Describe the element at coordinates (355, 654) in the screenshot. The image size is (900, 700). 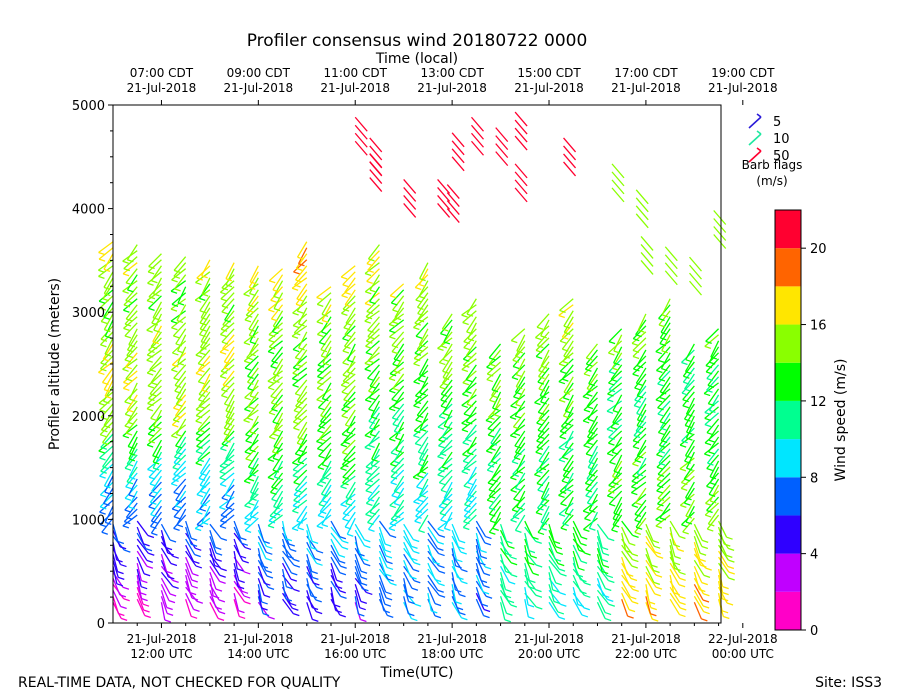
I see `x-tick-time: 16:00 UTC` at that location.